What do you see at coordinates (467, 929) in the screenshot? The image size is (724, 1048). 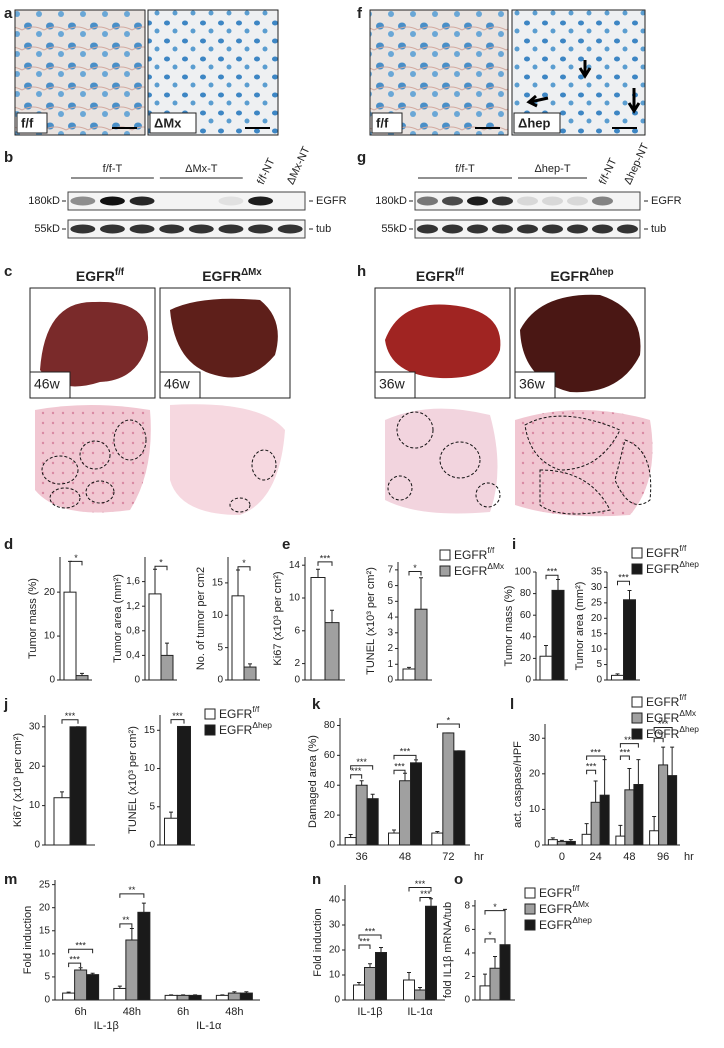 I see `y-tick-label: 6` at bounding box center [467, 929].